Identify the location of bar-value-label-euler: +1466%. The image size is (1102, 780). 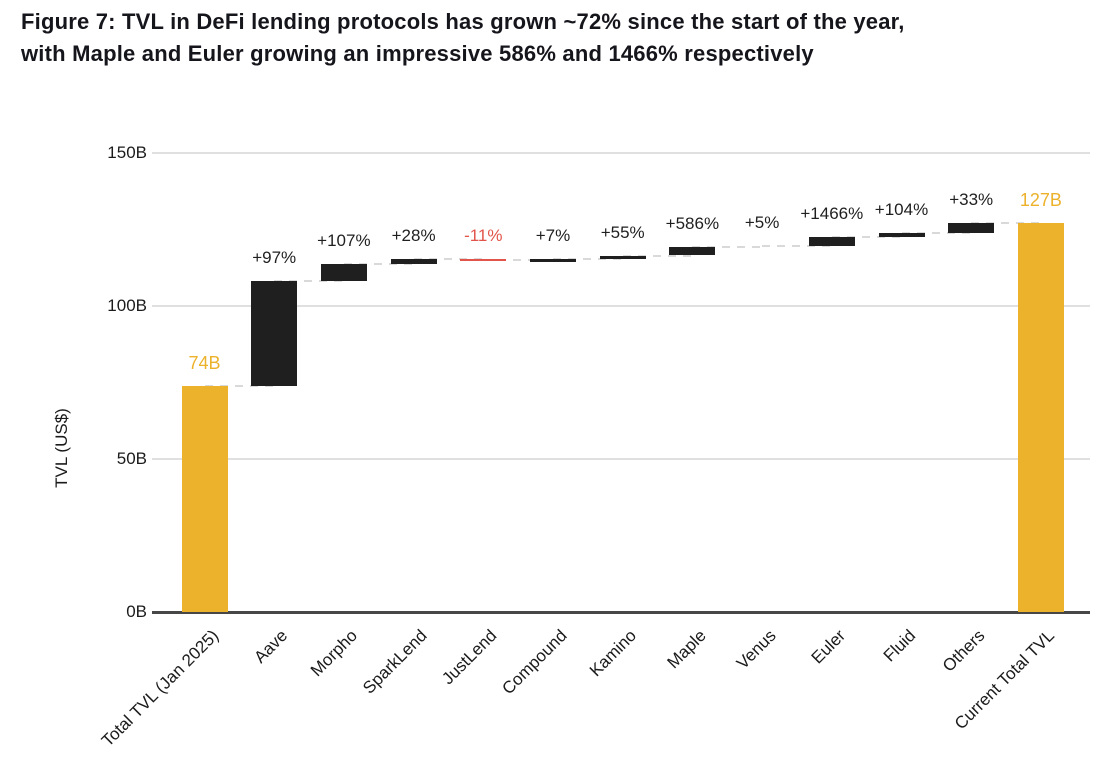
(832, 214).